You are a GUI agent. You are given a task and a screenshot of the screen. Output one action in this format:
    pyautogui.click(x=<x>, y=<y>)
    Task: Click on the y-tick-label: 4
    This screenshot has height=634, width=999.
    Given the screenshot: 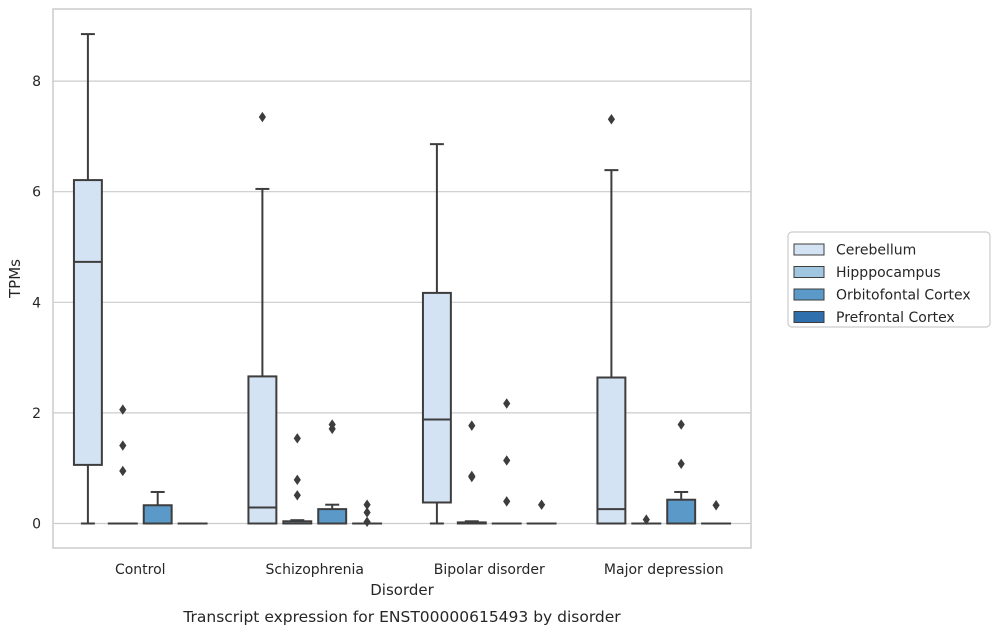 What is the action you would take?
    pyautogui.click(x=36, y=303)
    